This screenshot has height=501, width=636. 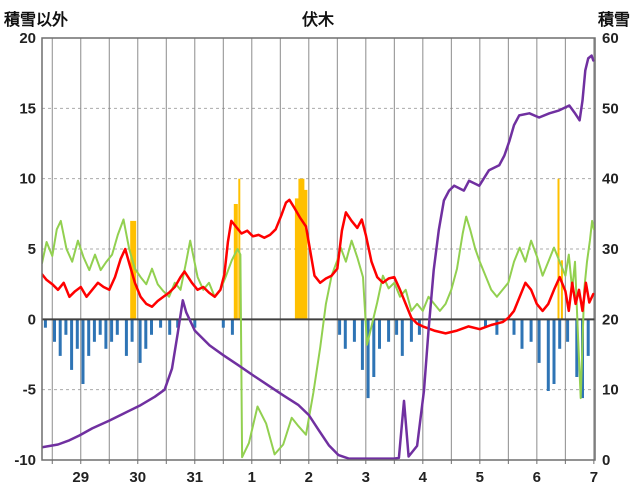 What do you see at coordinates (309, 477) in the screenshot?
I see `x-tick-label: 2` at bounding box center [309, 477].